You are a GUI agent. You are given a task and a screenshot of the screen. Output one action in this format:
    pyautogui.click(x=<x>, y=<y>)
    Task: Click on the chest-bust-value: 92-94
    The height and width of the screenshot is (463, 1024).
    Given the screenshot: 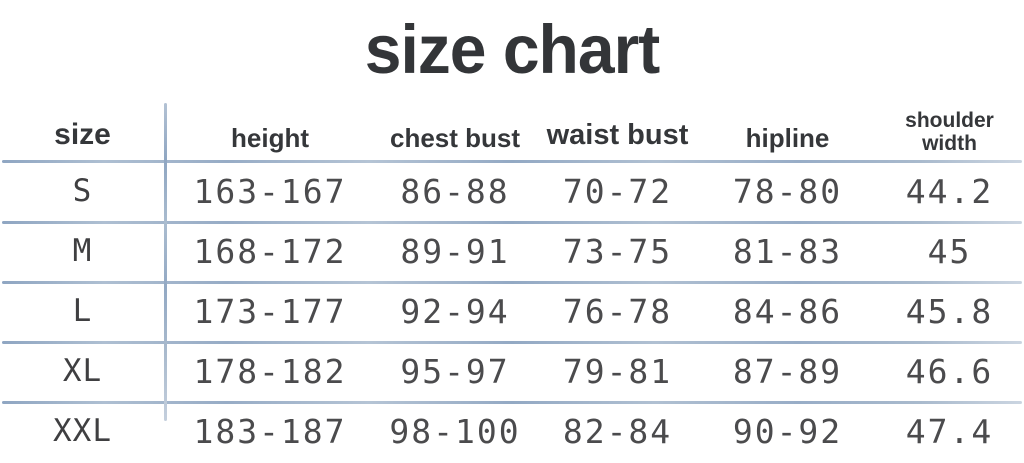 What is the action you would take?
    pyautogui.click(x=455, y=311)
    